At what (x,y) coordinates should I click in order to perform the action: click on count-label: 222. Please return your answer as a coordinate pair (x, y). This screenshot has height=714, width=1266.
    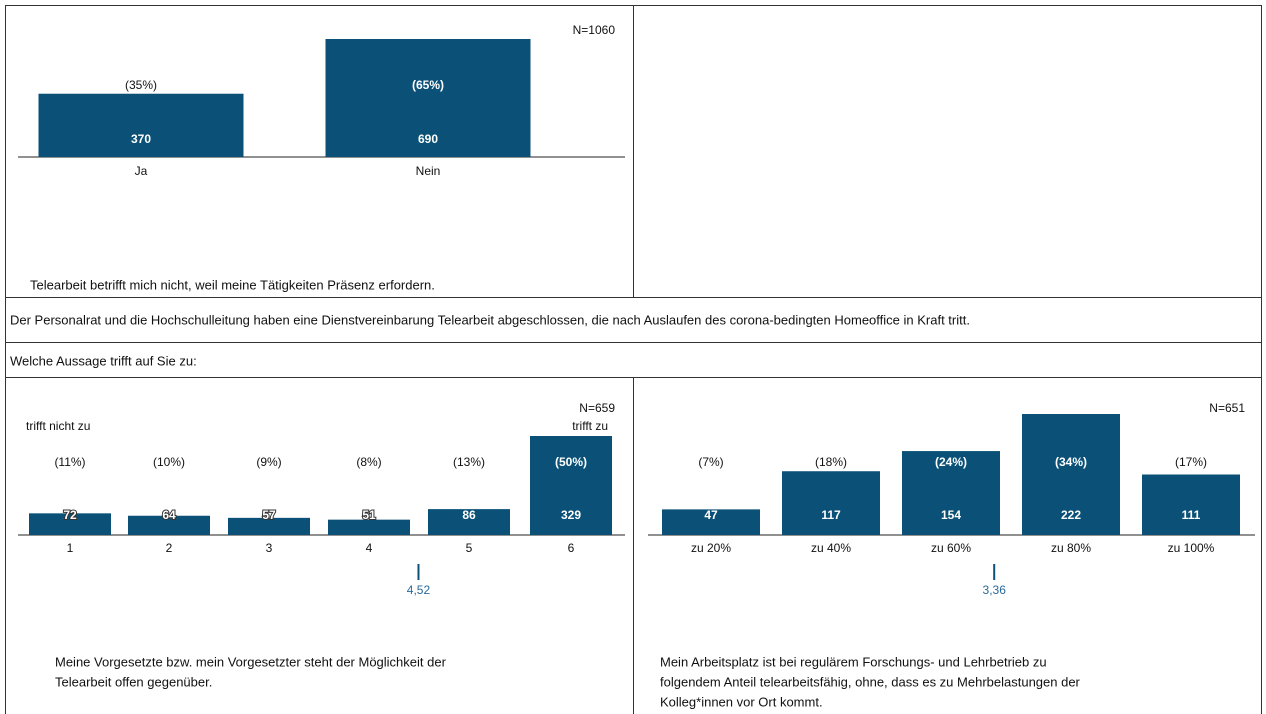
    Looking at the image, I should click on (1071, 515).